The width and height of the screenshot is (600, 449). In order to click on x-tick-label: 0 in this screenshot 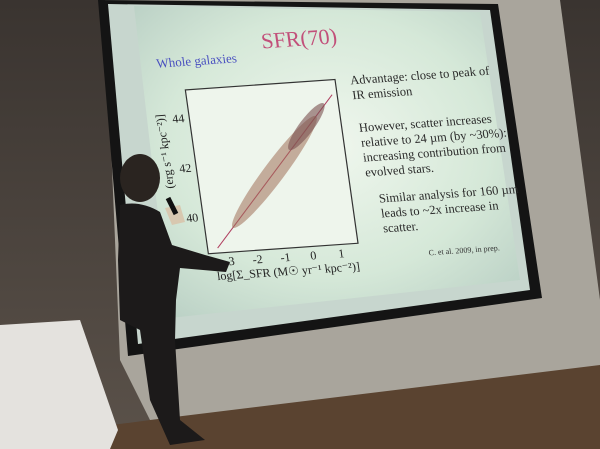, I will do `click(313, 255)`.